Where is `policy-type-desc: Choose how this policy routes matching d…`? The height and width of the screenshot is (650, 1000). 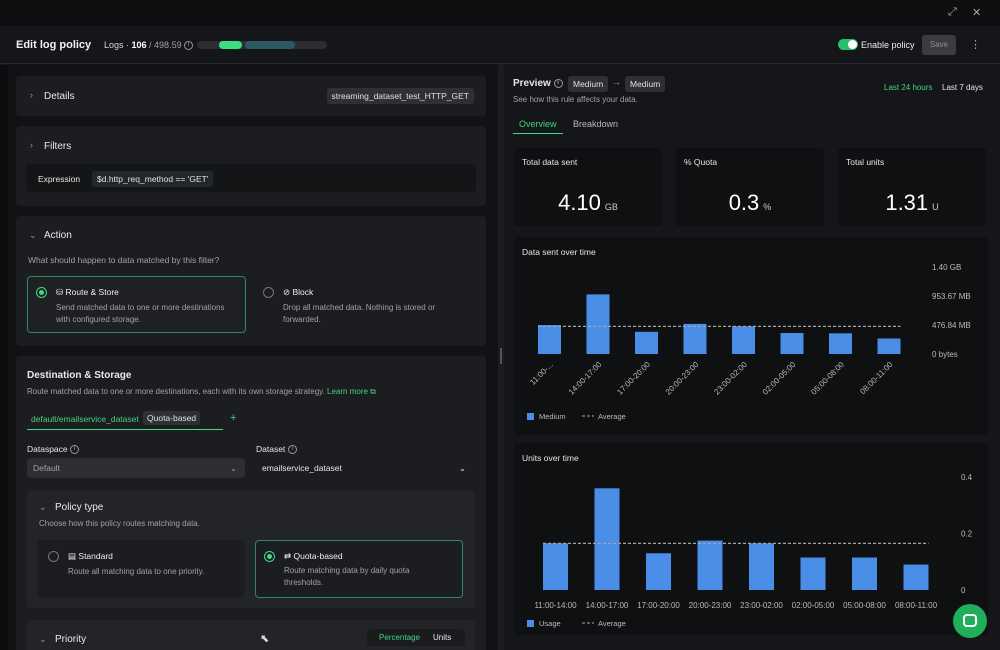
policy-type-desc: Choose how this policy routes matching d… is located at coordinates (119, 523).